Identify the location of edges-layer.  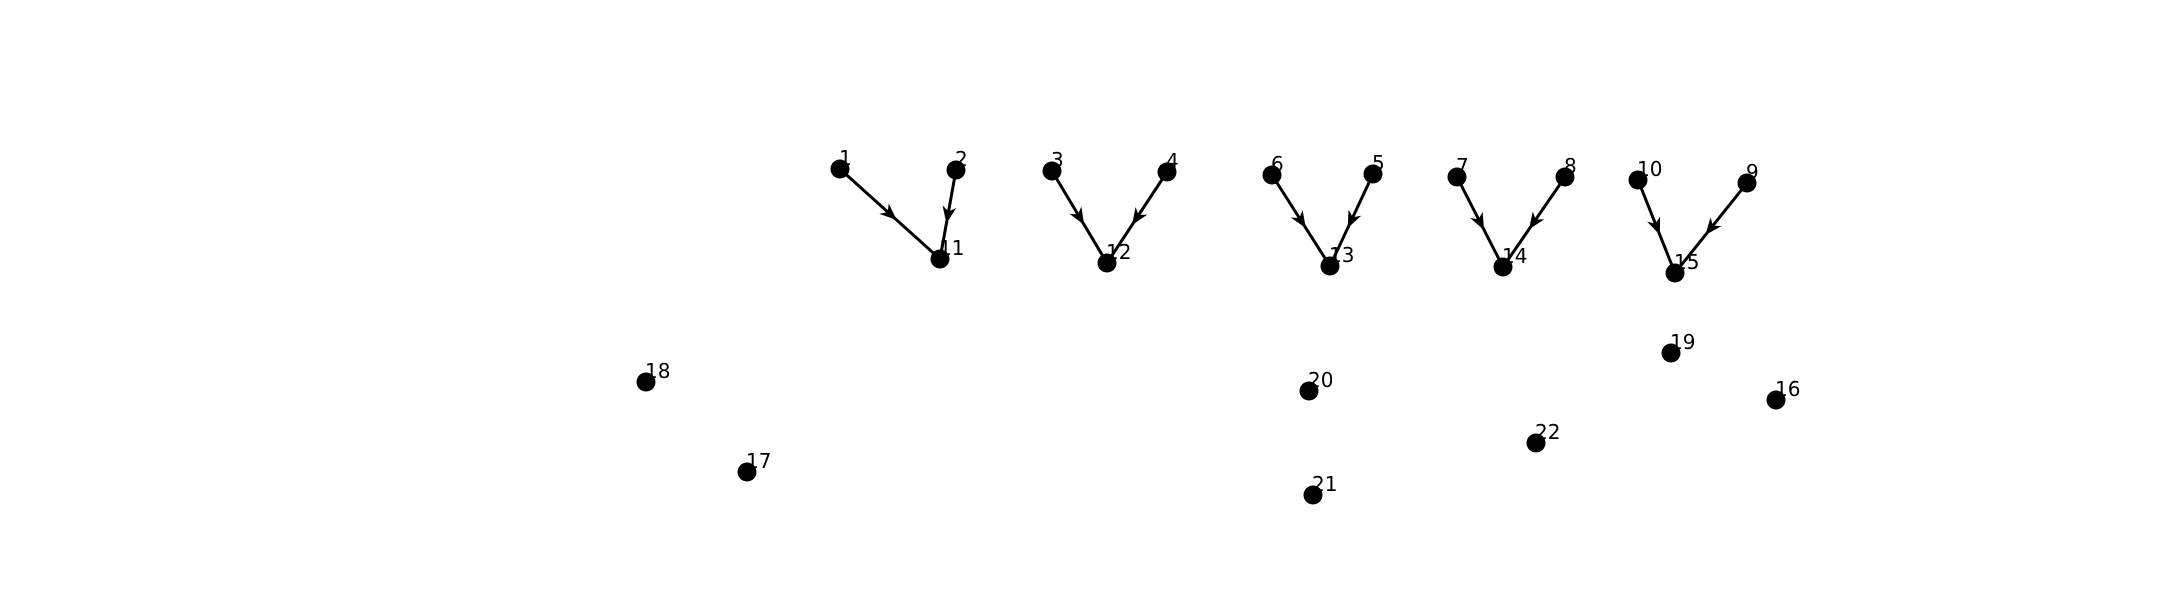
(1293, 220).